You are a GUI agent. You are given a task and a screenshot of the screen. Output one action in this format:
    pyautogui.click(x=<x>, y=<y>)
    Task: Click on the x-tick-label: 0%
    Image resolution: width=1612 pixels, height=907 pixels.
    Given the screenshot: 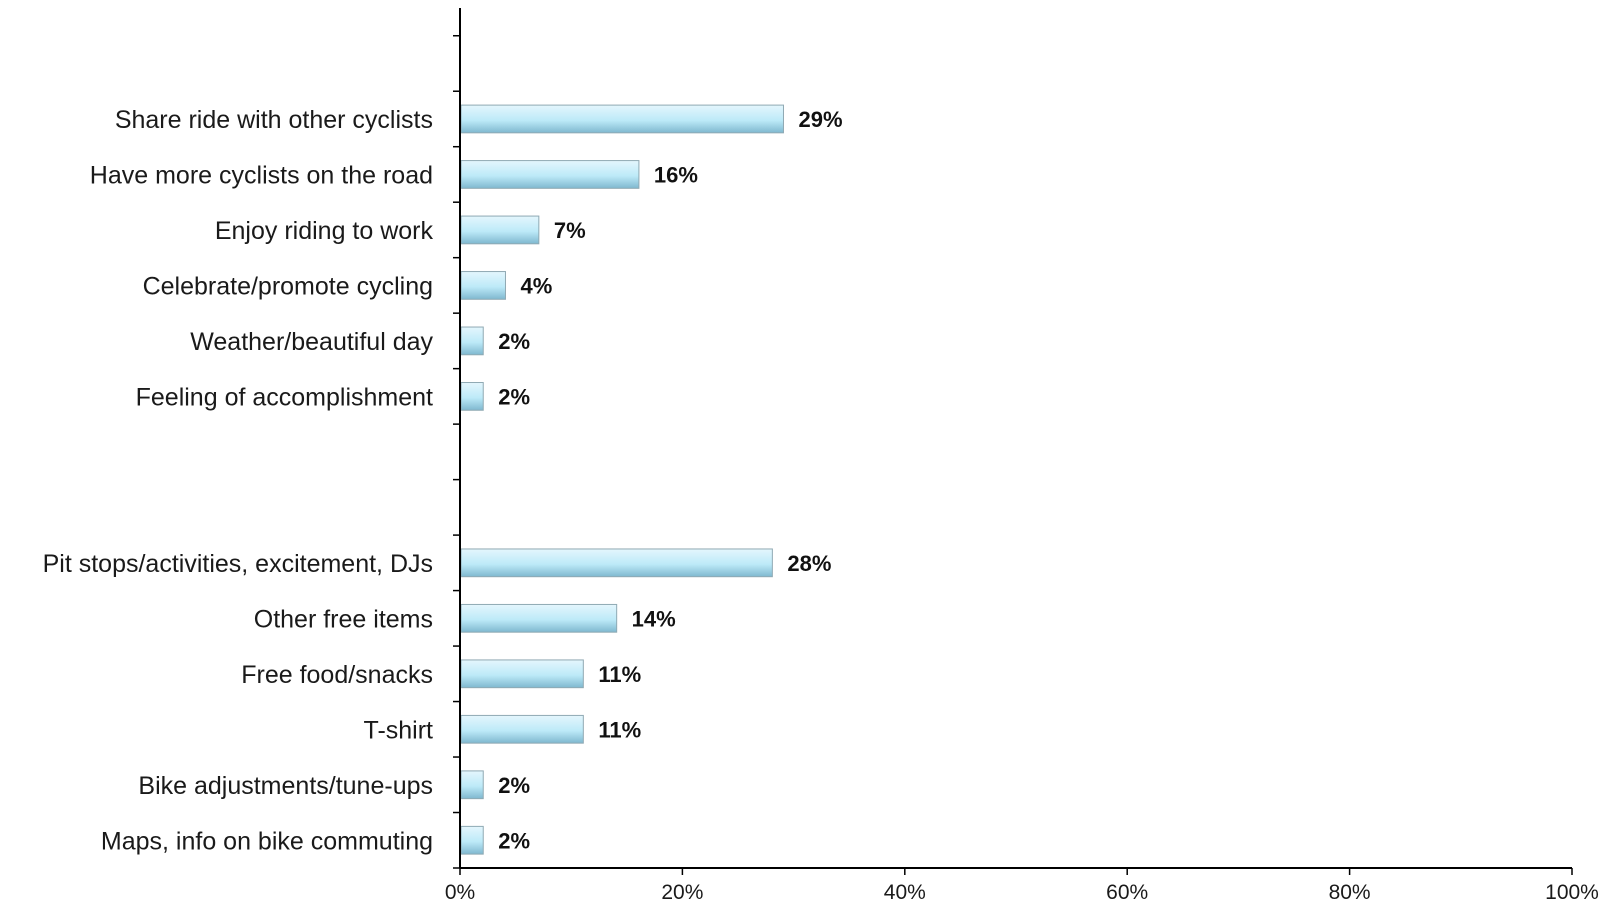 What is the action you would take?
    pyautogui.click(x=460, y=892)
    